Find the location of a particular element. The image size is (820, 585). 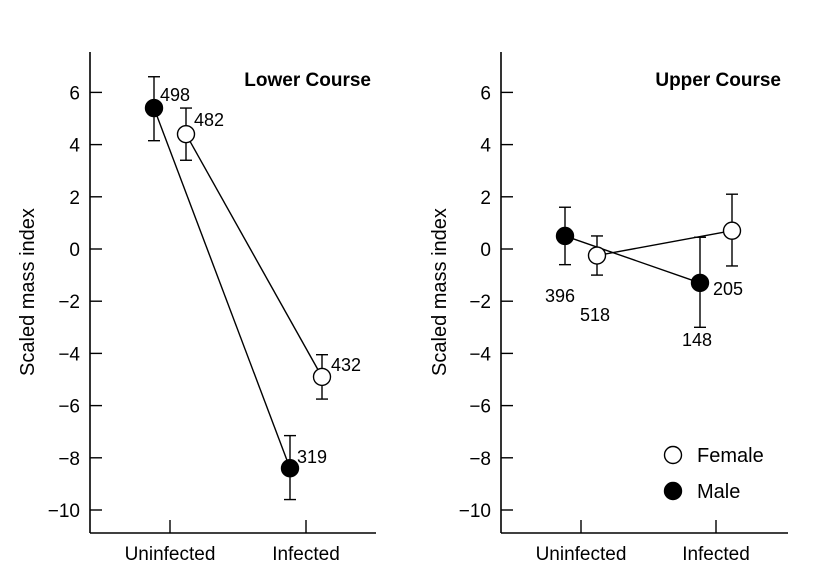

y-tick-label-upper: −8 is located at coordinates (480, 459).